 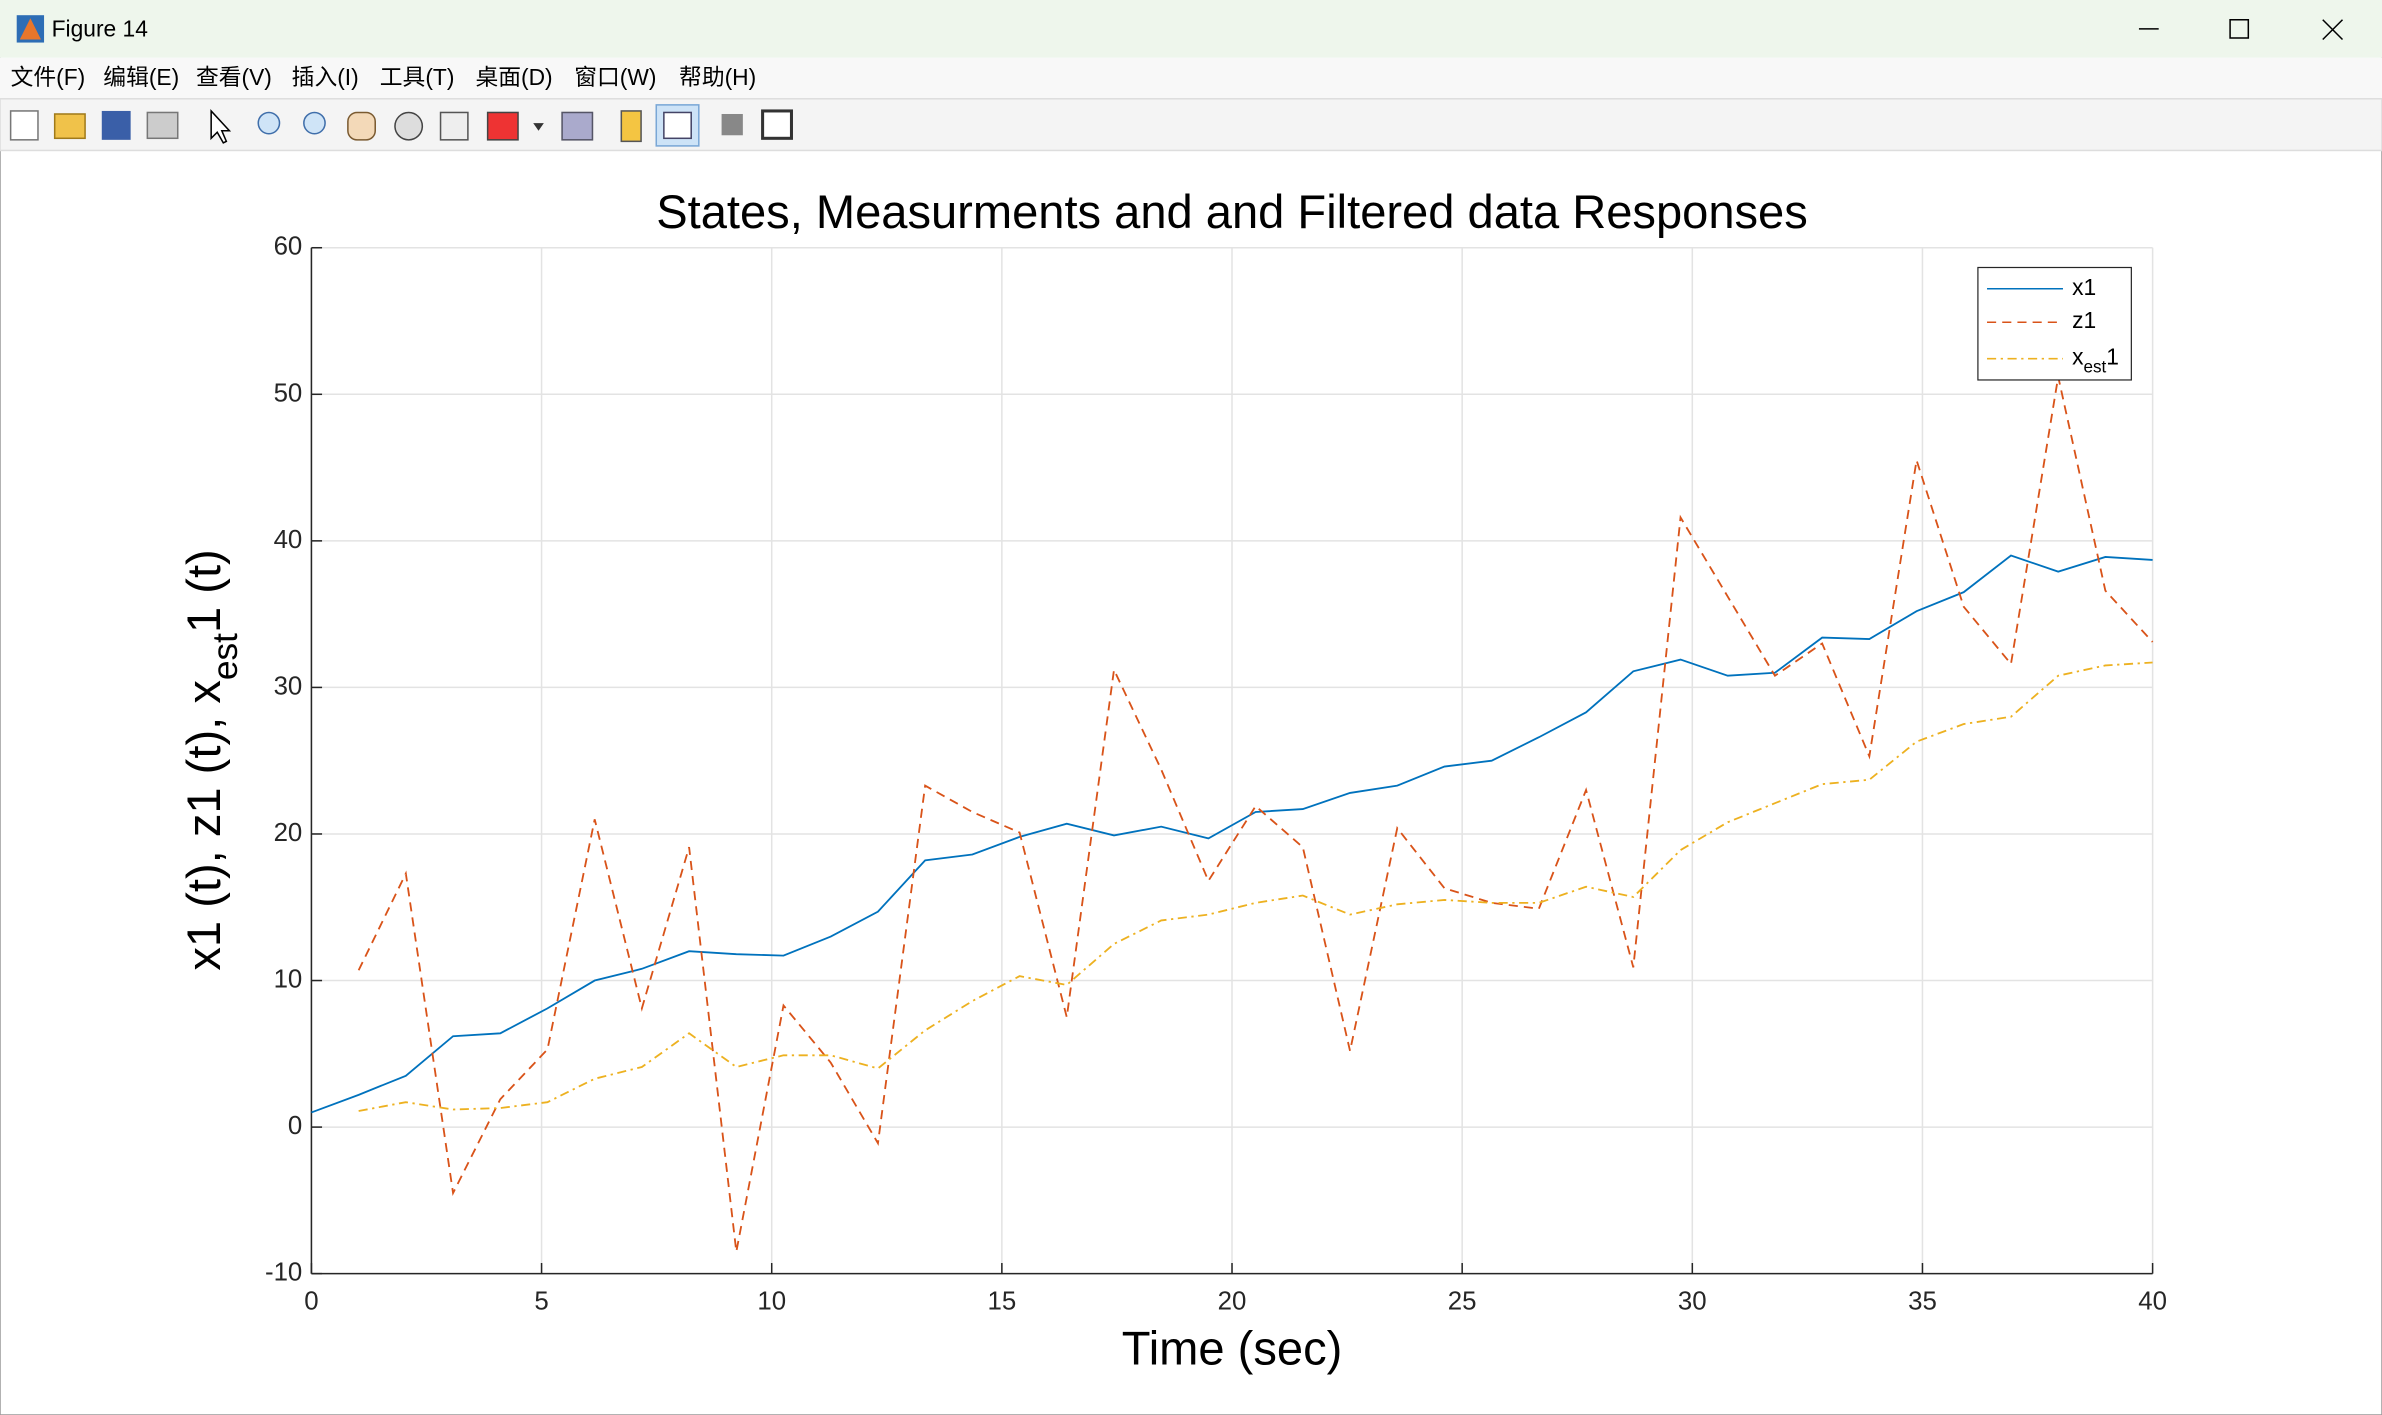 What do you see at coordinates (2152, 1301) in the screenshot?
I see `x-tick-label: 40` at bounding box center [2152, 1301].